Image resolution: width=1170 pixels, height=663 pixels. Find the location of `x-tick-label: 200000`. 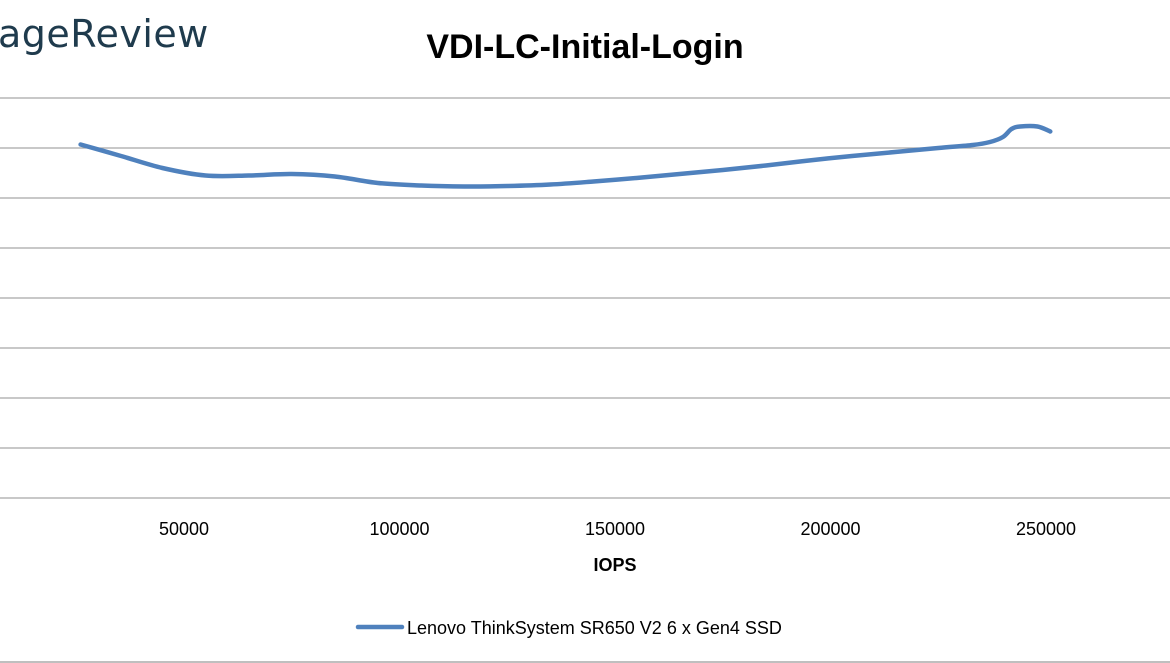

x-tick-label: 200000 is located at coordinates (830, 529).